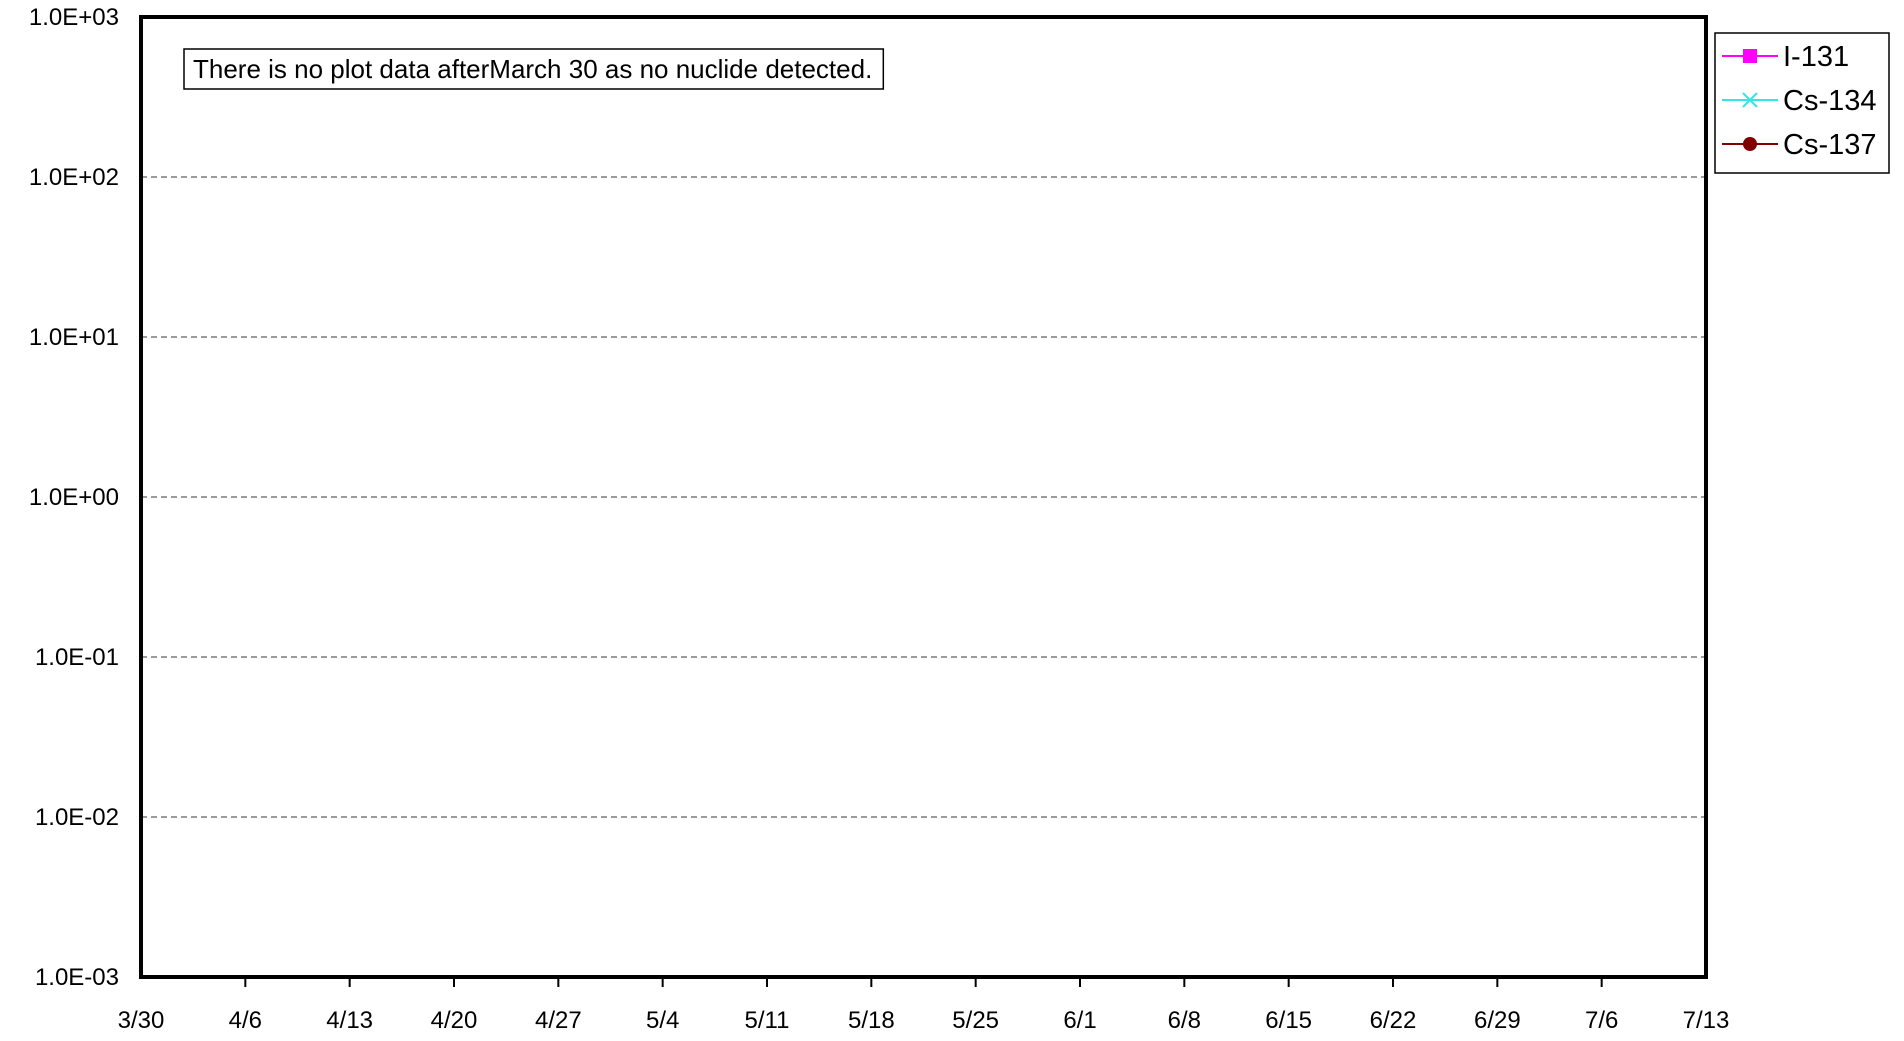 The width and height of the screenshot is (1904, 1041). What do you see at coordinates (74, 177) in the screenshot?
I see `y-tick-label: 1.0E+02` at bounding box center [74, 177].